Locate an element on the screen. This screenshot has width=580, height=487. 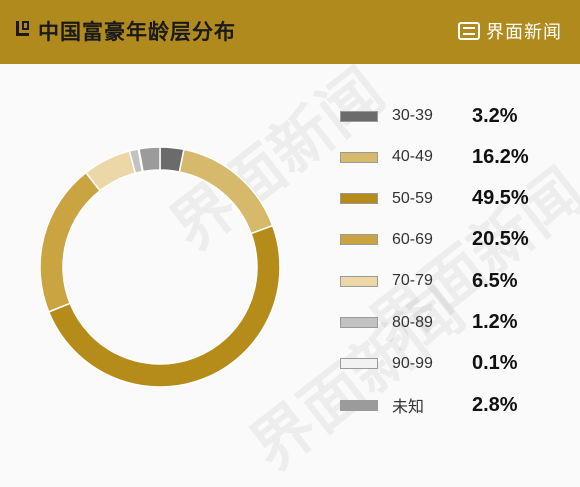
legend-value: 0.1% is located at coordinates (495, 363).